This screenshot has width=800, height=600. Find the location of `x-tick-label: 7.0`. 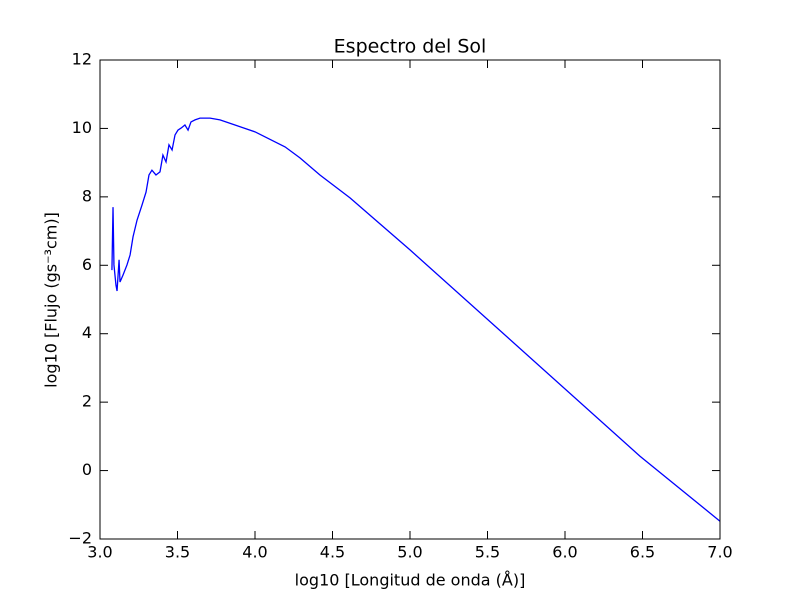

x-tick-label: 7.0 is located at coordinates (719, 552).